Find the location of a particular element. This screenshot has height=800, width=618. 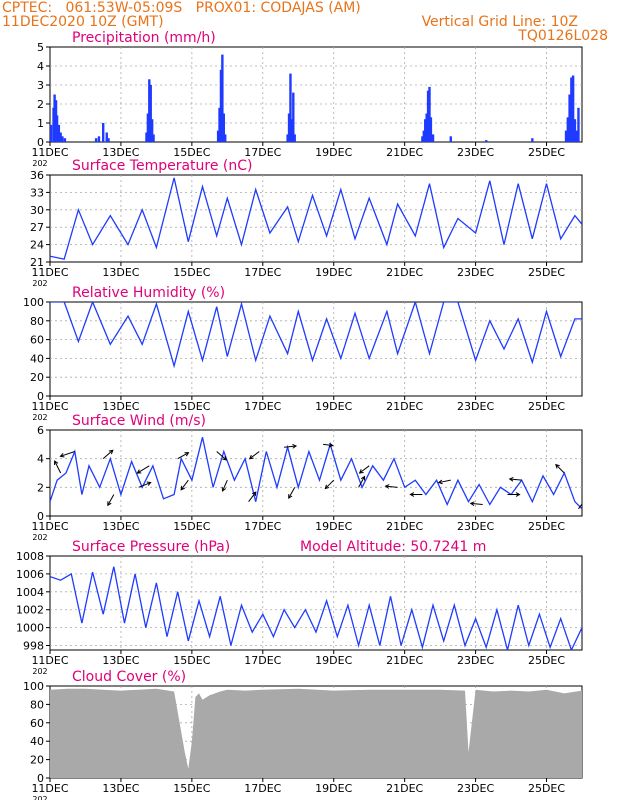

panel-title: Surface Wind (m/s) is located at coordinates (139, 421).